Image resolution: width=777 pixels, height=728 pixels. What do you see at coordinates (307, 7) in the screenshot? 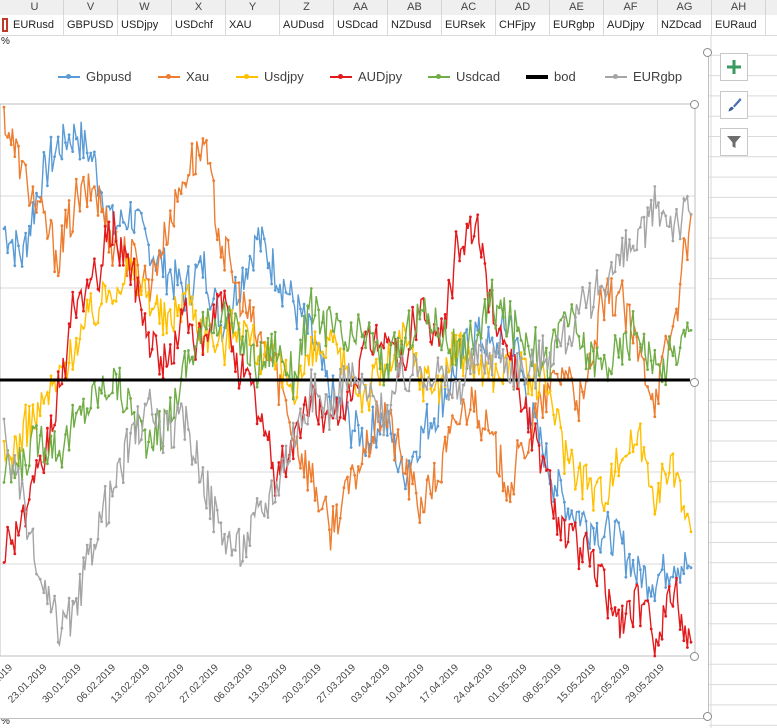
I see `column-header-z: Z` at bounding box center [307, 7].